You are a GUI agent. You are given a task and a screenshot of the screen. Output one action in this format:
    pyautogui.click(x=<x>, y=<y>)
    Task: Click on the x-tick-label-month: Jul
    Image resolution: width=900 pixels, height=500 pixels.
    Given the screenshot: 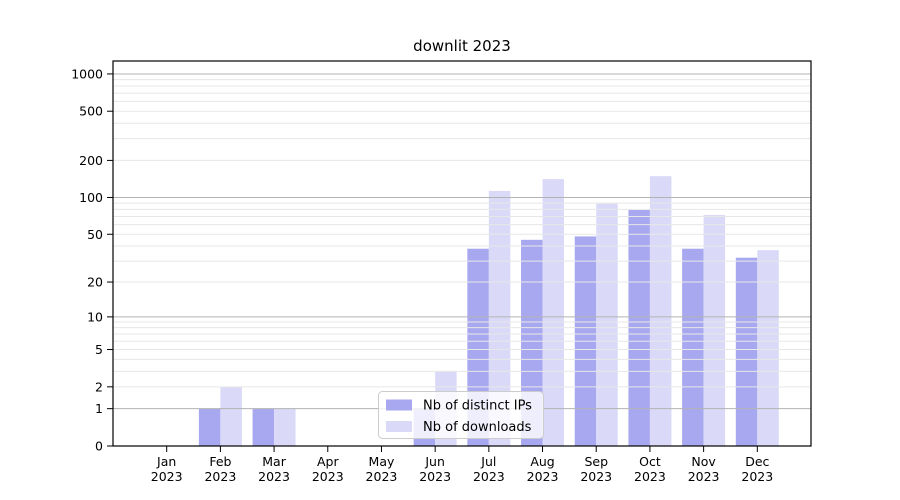 What is the action you would take?
    pyautogui.click(x=488, y=461)
    